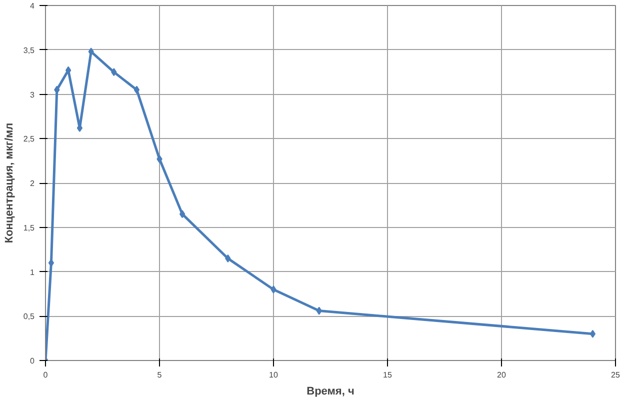 Image resolution: width=624 pixels, height=404 pixels. I want to click on y-tick-label: 1,5, so click(29, 227).